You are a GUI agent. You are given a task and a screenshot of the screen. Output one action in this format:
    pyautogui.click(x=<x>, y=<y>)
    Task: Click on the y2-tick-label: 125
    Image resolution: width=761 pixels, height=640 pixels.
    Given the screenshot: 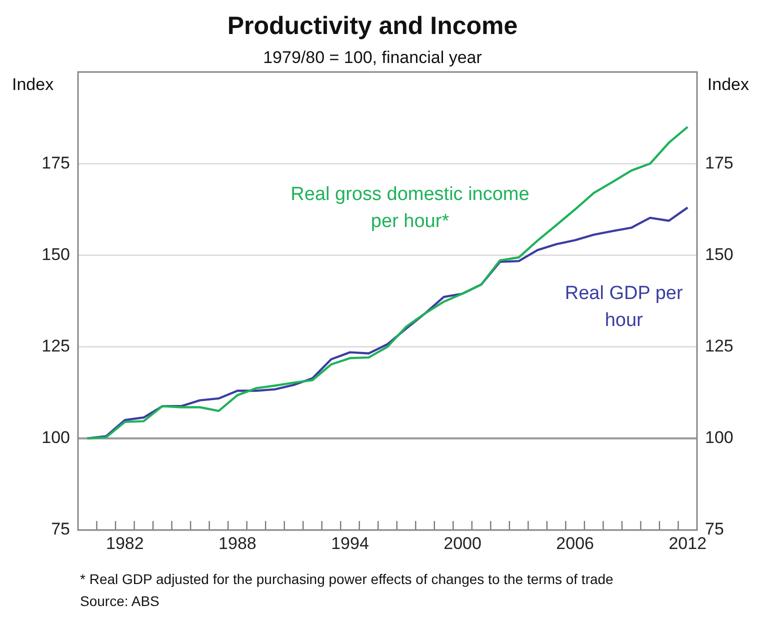 What is the action you would take?
    pyautogui.click(x=719, y=346)
    